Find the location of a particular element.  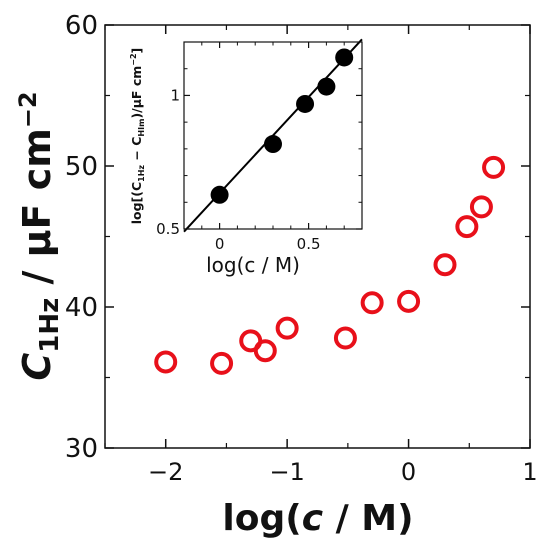

main-x-title-suffix: / M) is located at coordinates (368, 518).